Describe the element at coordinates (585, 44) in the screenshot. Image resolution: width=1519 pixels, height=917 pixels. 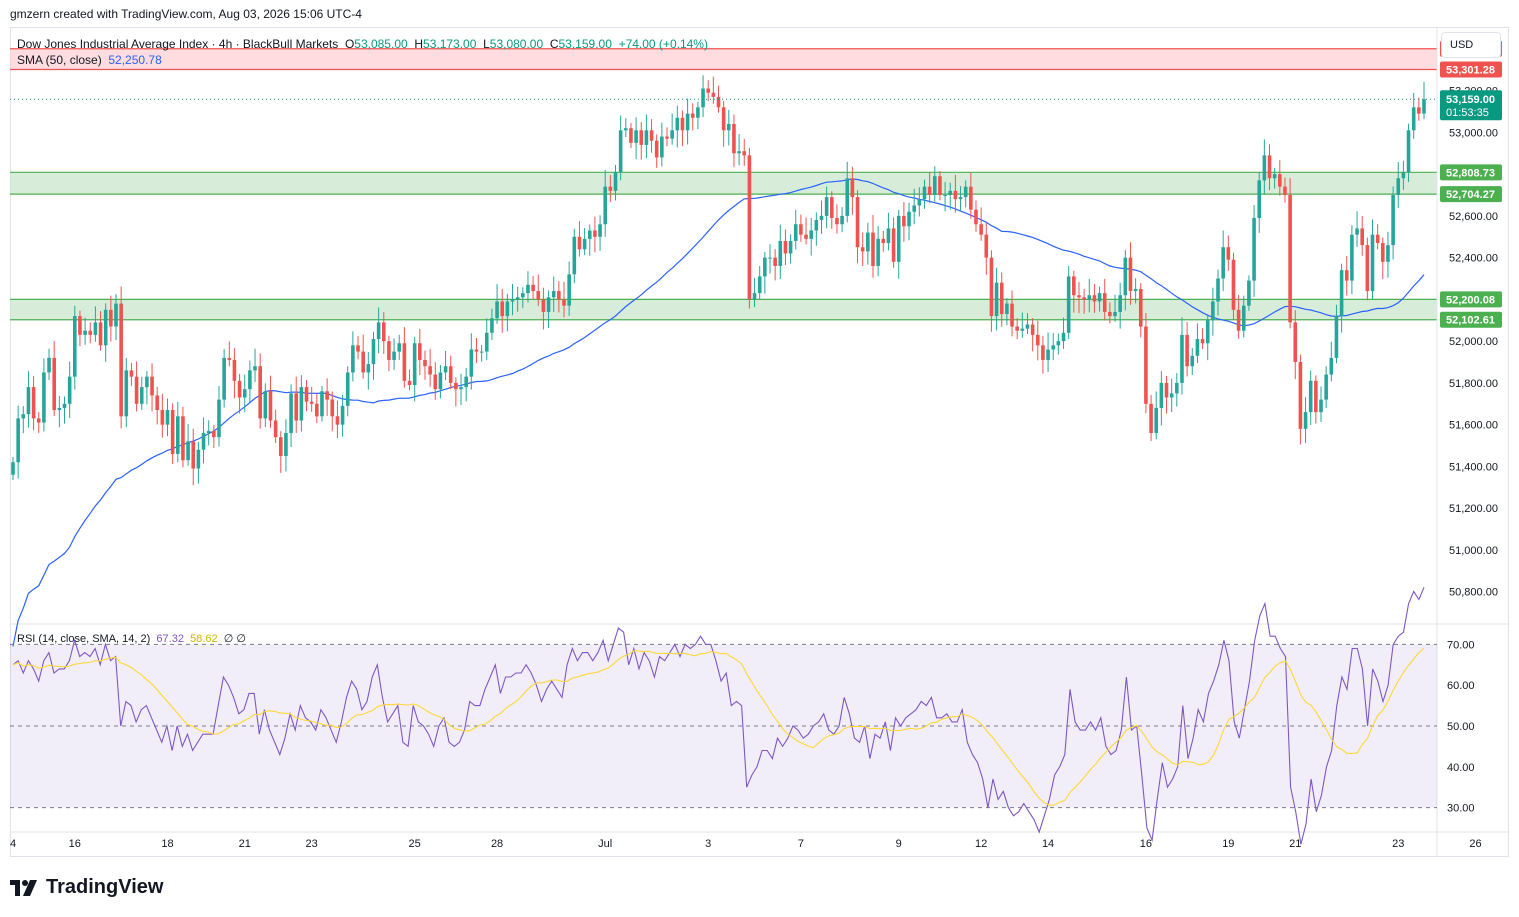
I see `close-value: 53,159.00` at that location.